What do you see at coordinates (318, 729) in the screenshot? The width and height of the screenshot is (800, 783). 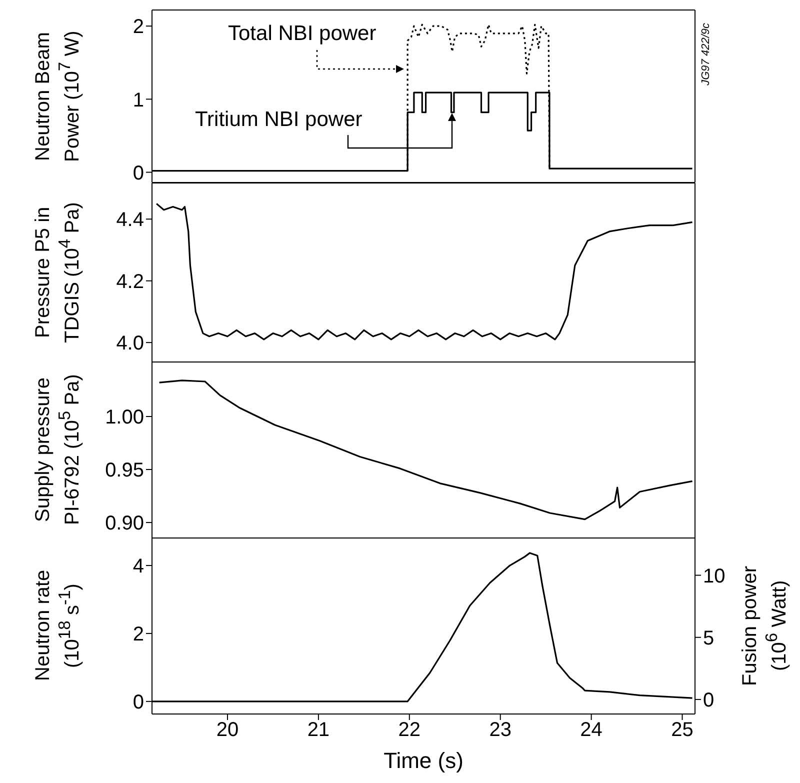 I see `x-tick-label: 21` at bounding box center [318, 729].